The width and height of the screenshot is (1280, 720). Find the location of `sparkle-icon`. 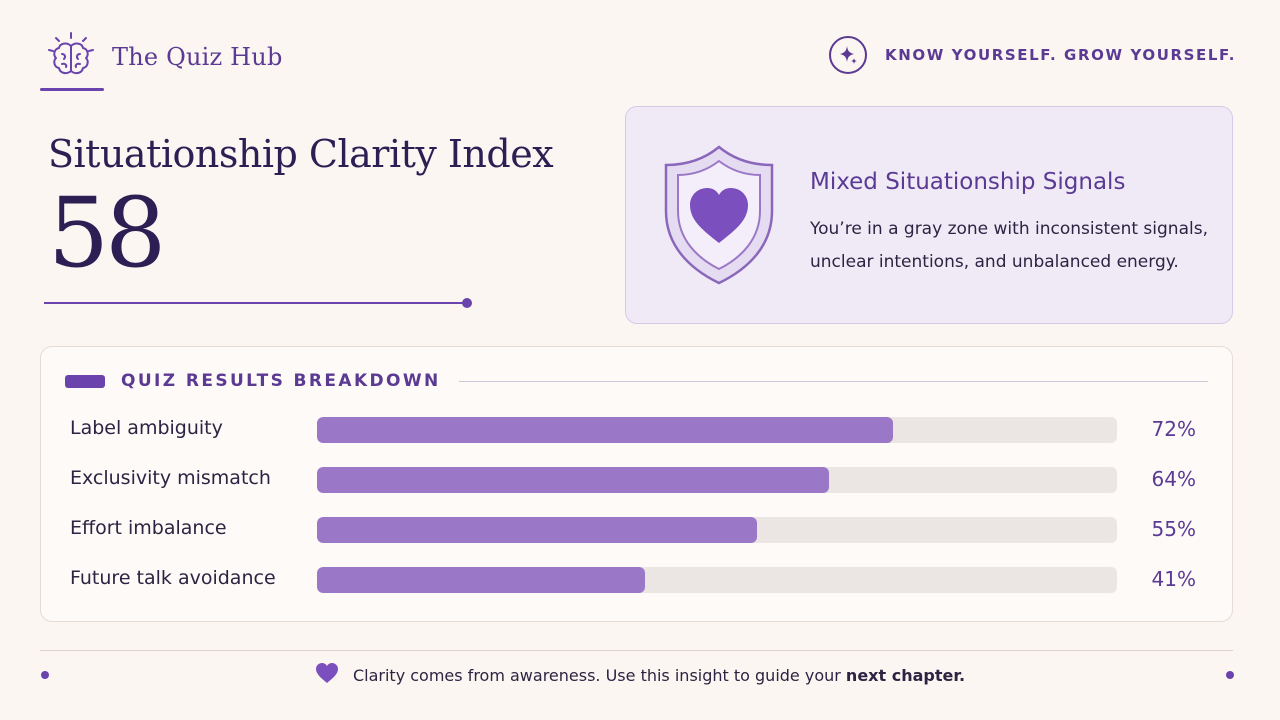

sparkle-icon is located at coordinates (847, 55).